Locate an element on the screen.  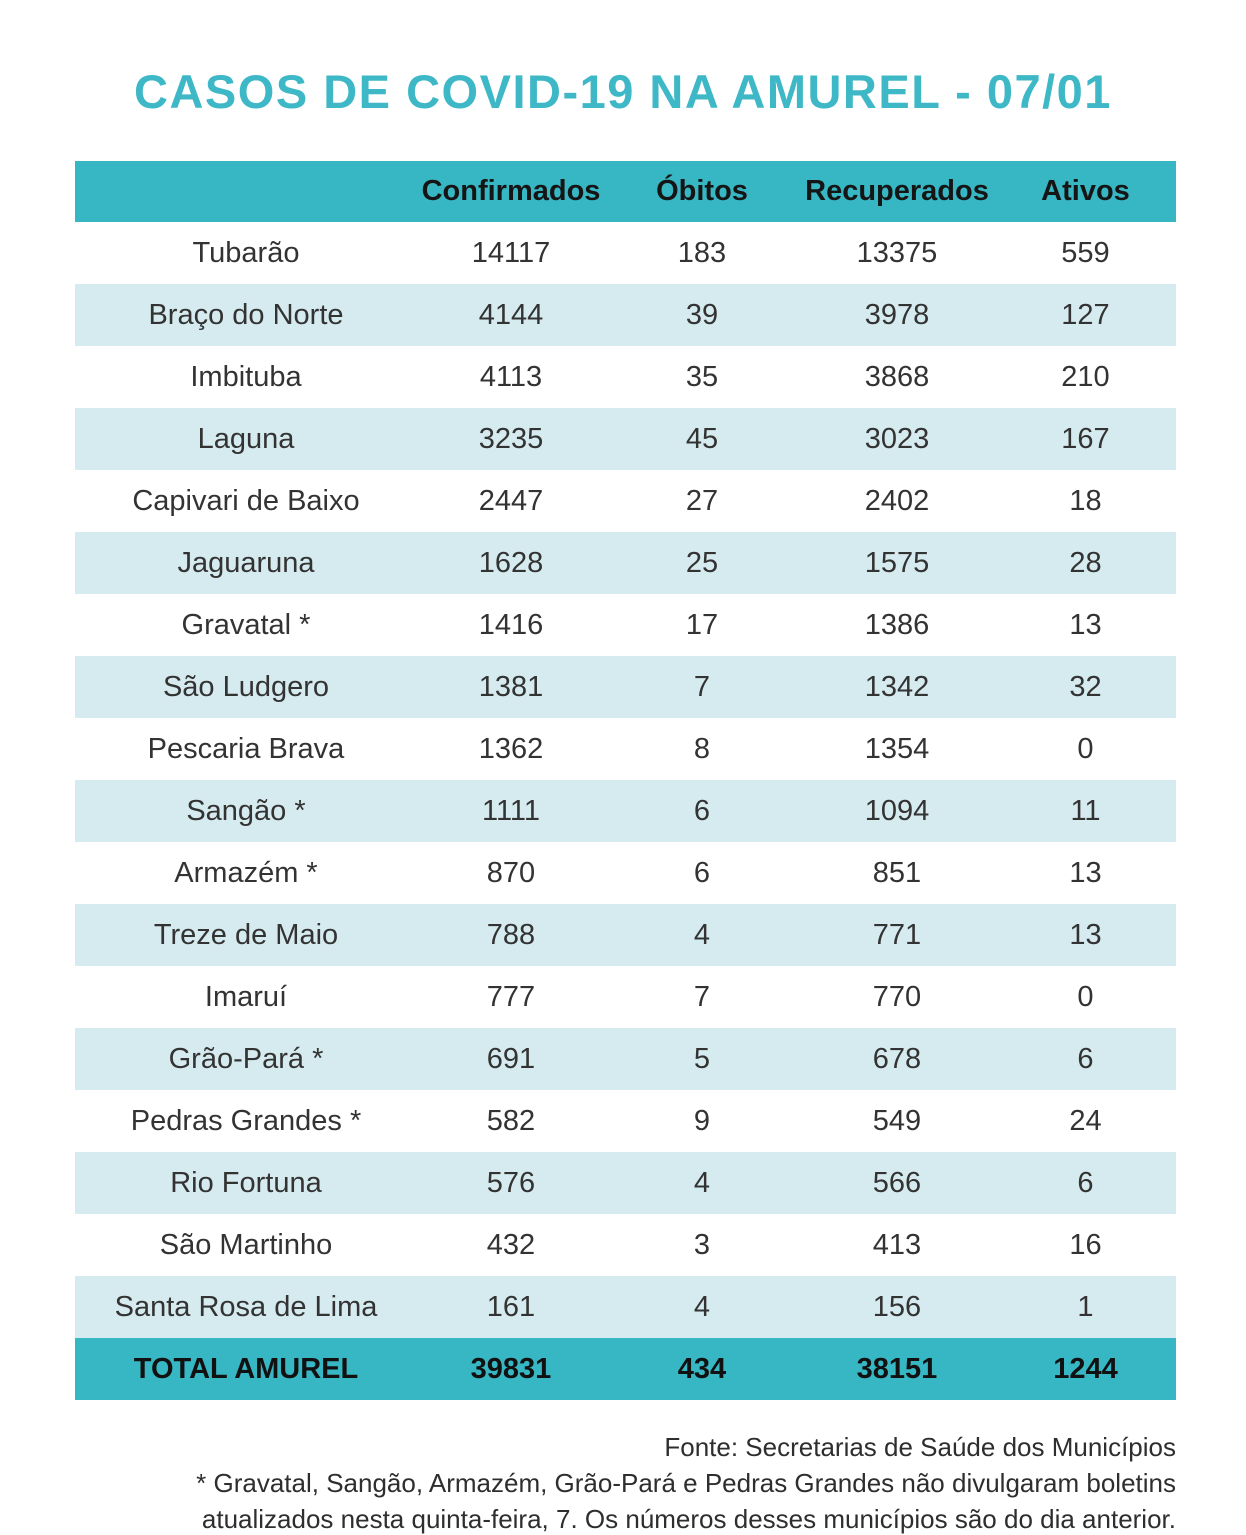
table-row: Capivari de Baixo 2447 27 2402 18 is located at coordinates (625, 501).